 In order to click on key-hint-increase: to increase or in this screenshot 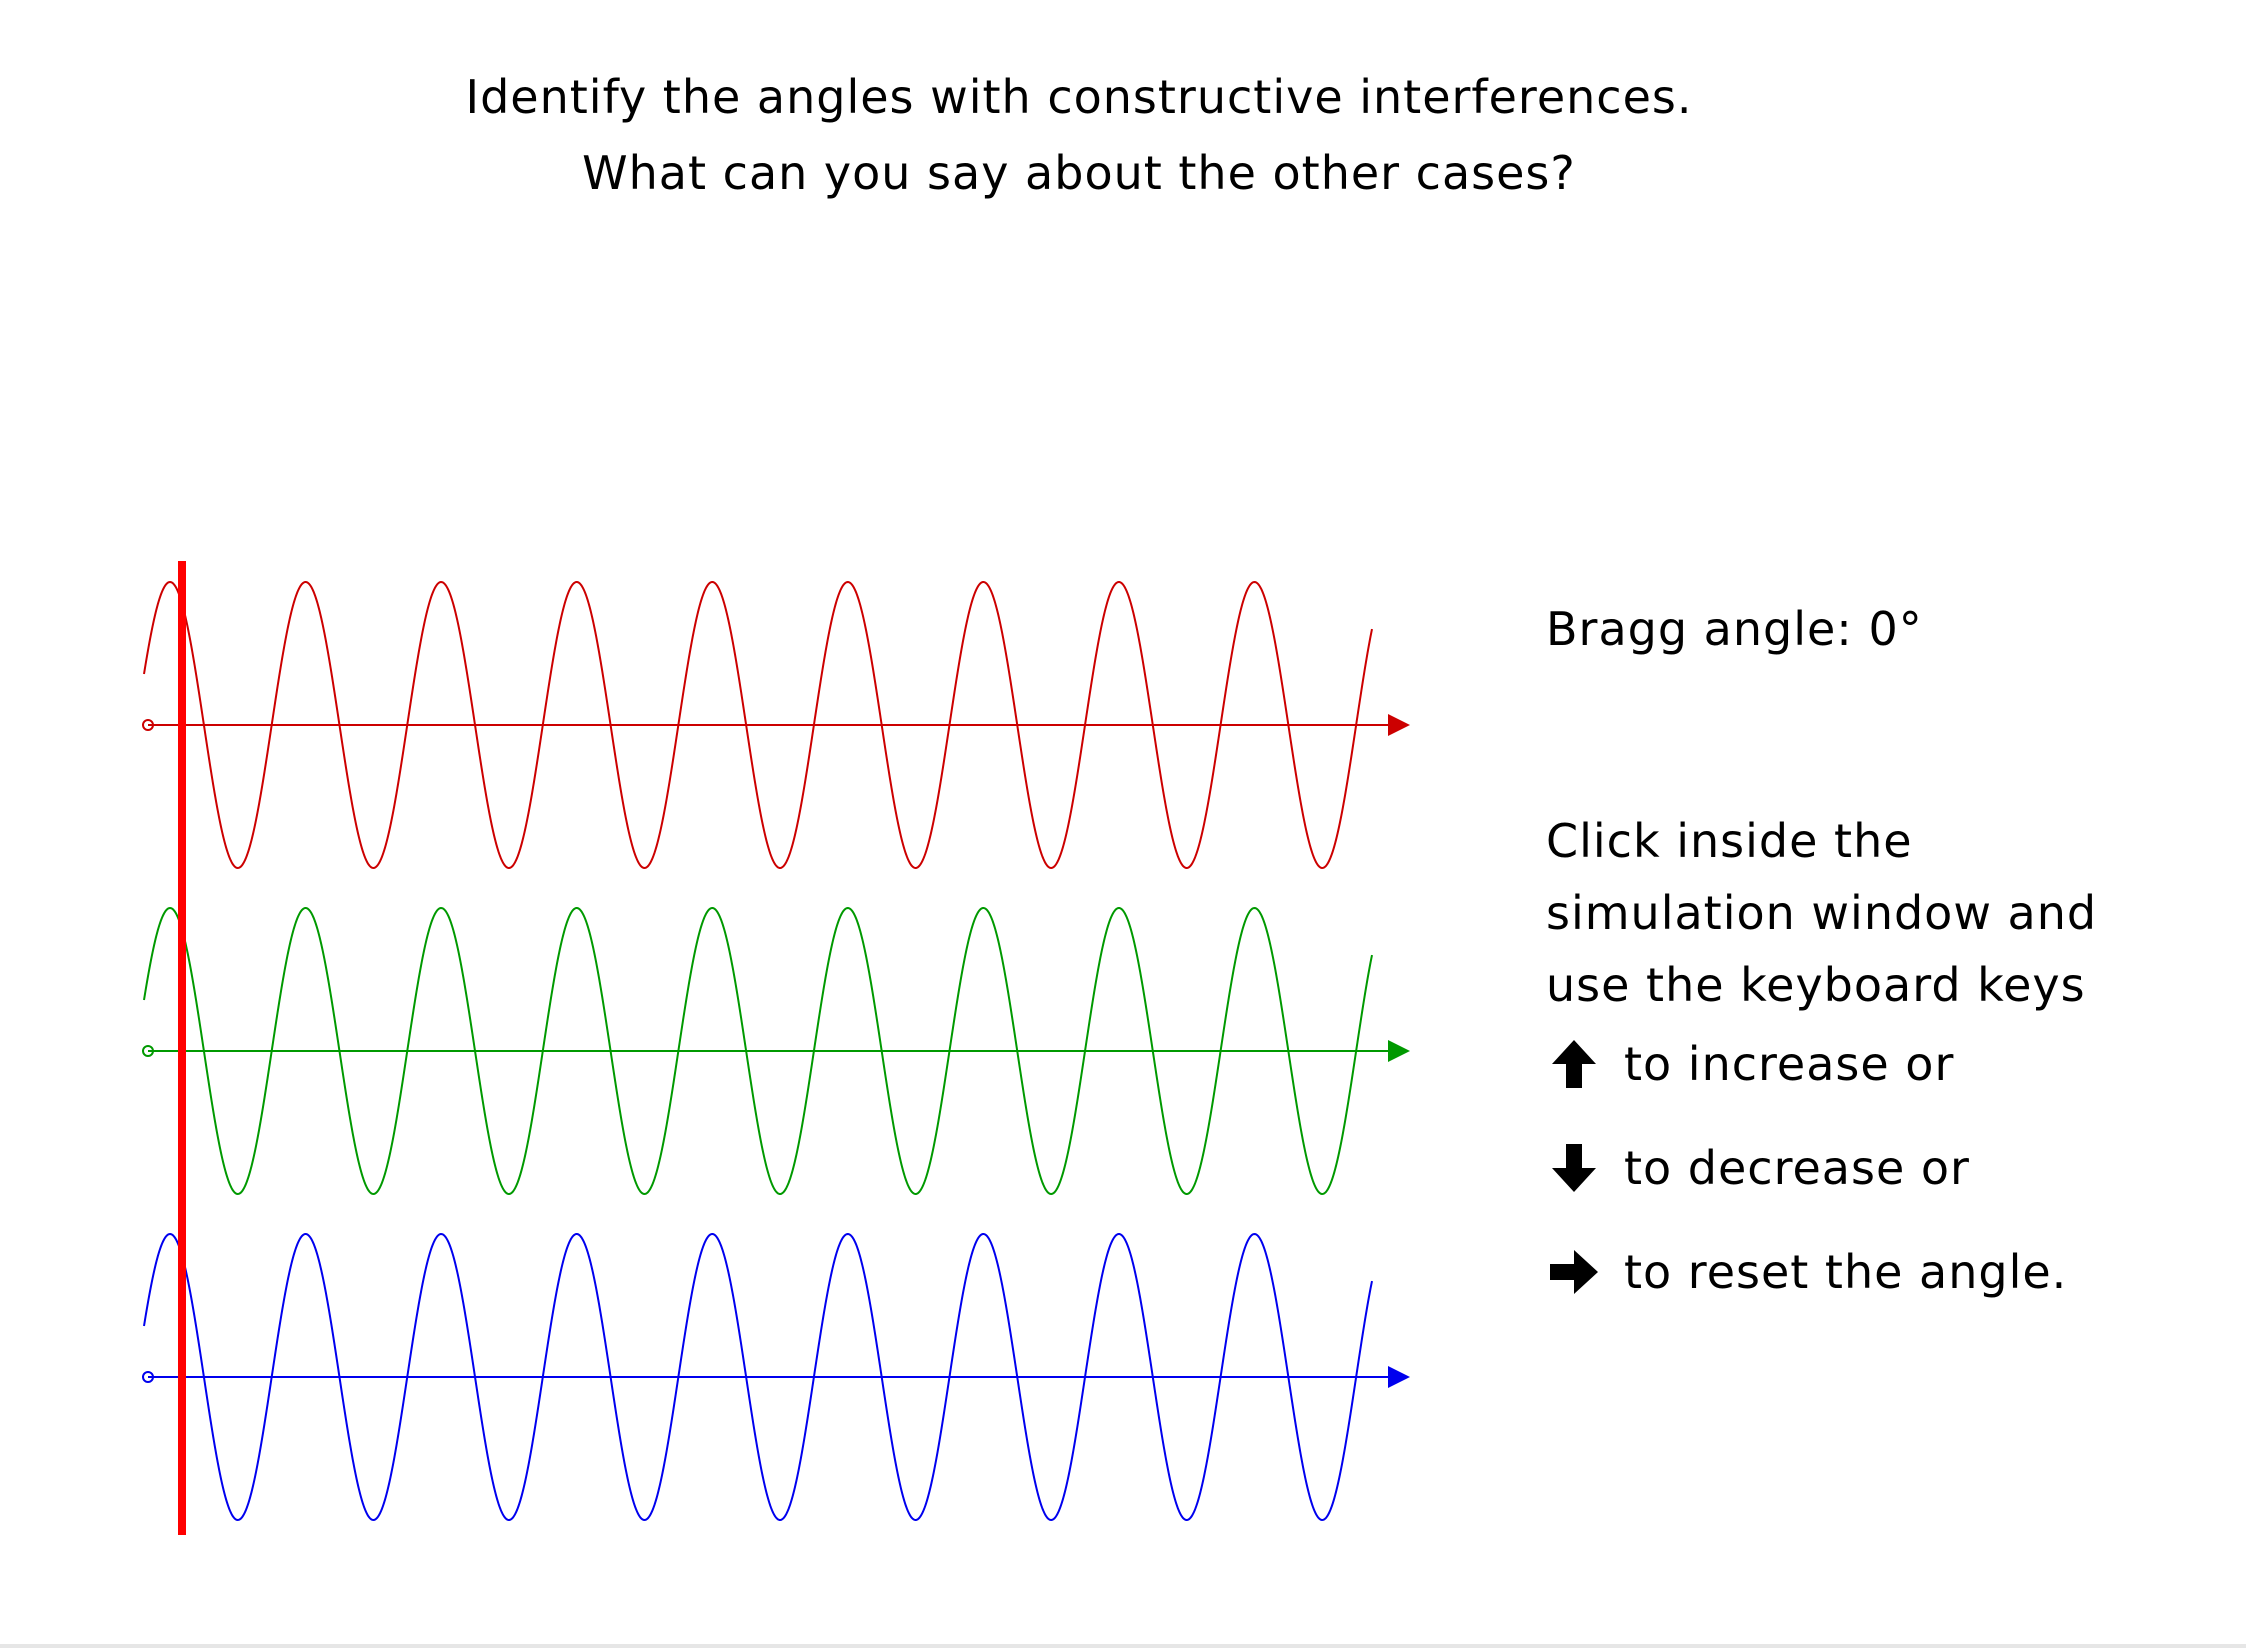, I will do `click(1750, 1064)`.